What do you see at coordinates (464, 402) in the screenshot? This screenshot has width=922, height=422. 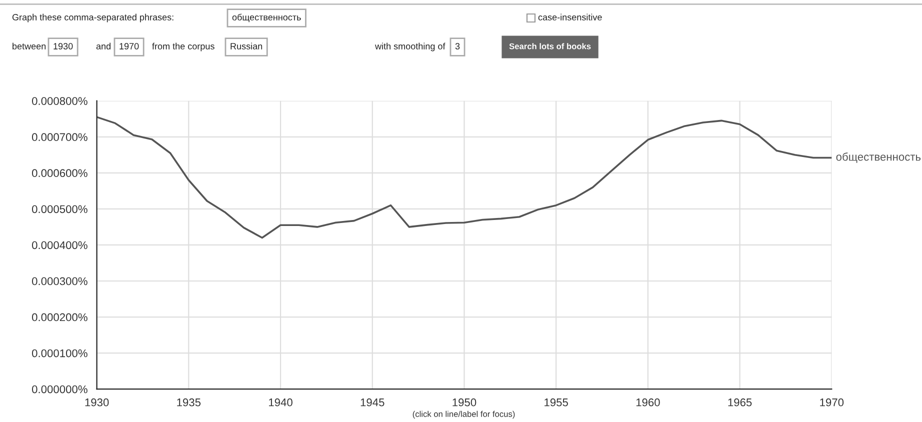 I see `x-tick-label: 1950` at bounding box center [464, 402].